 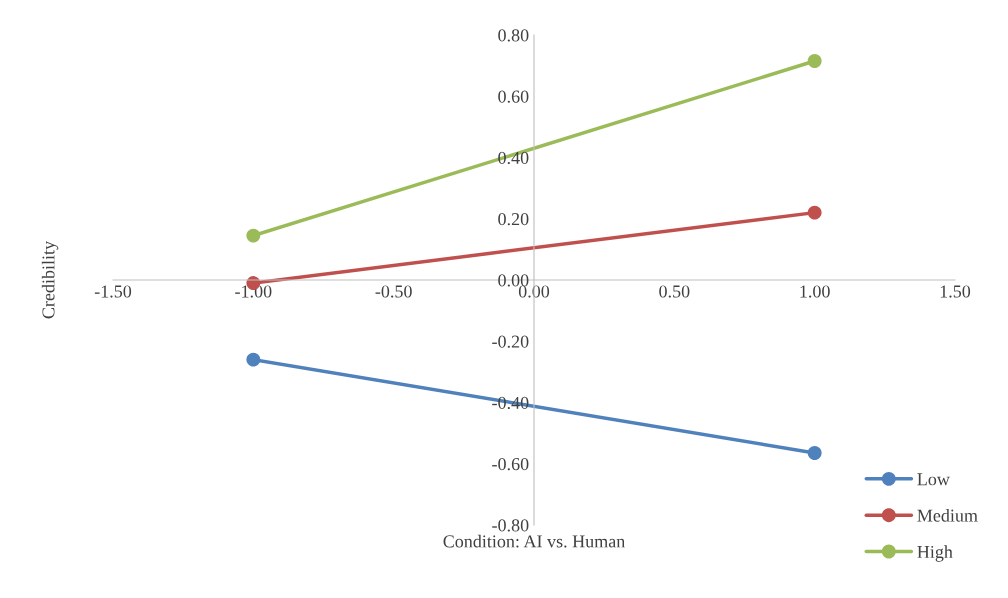 I want to click on y-tick-label: -0.80, so click(x=510, y=525).